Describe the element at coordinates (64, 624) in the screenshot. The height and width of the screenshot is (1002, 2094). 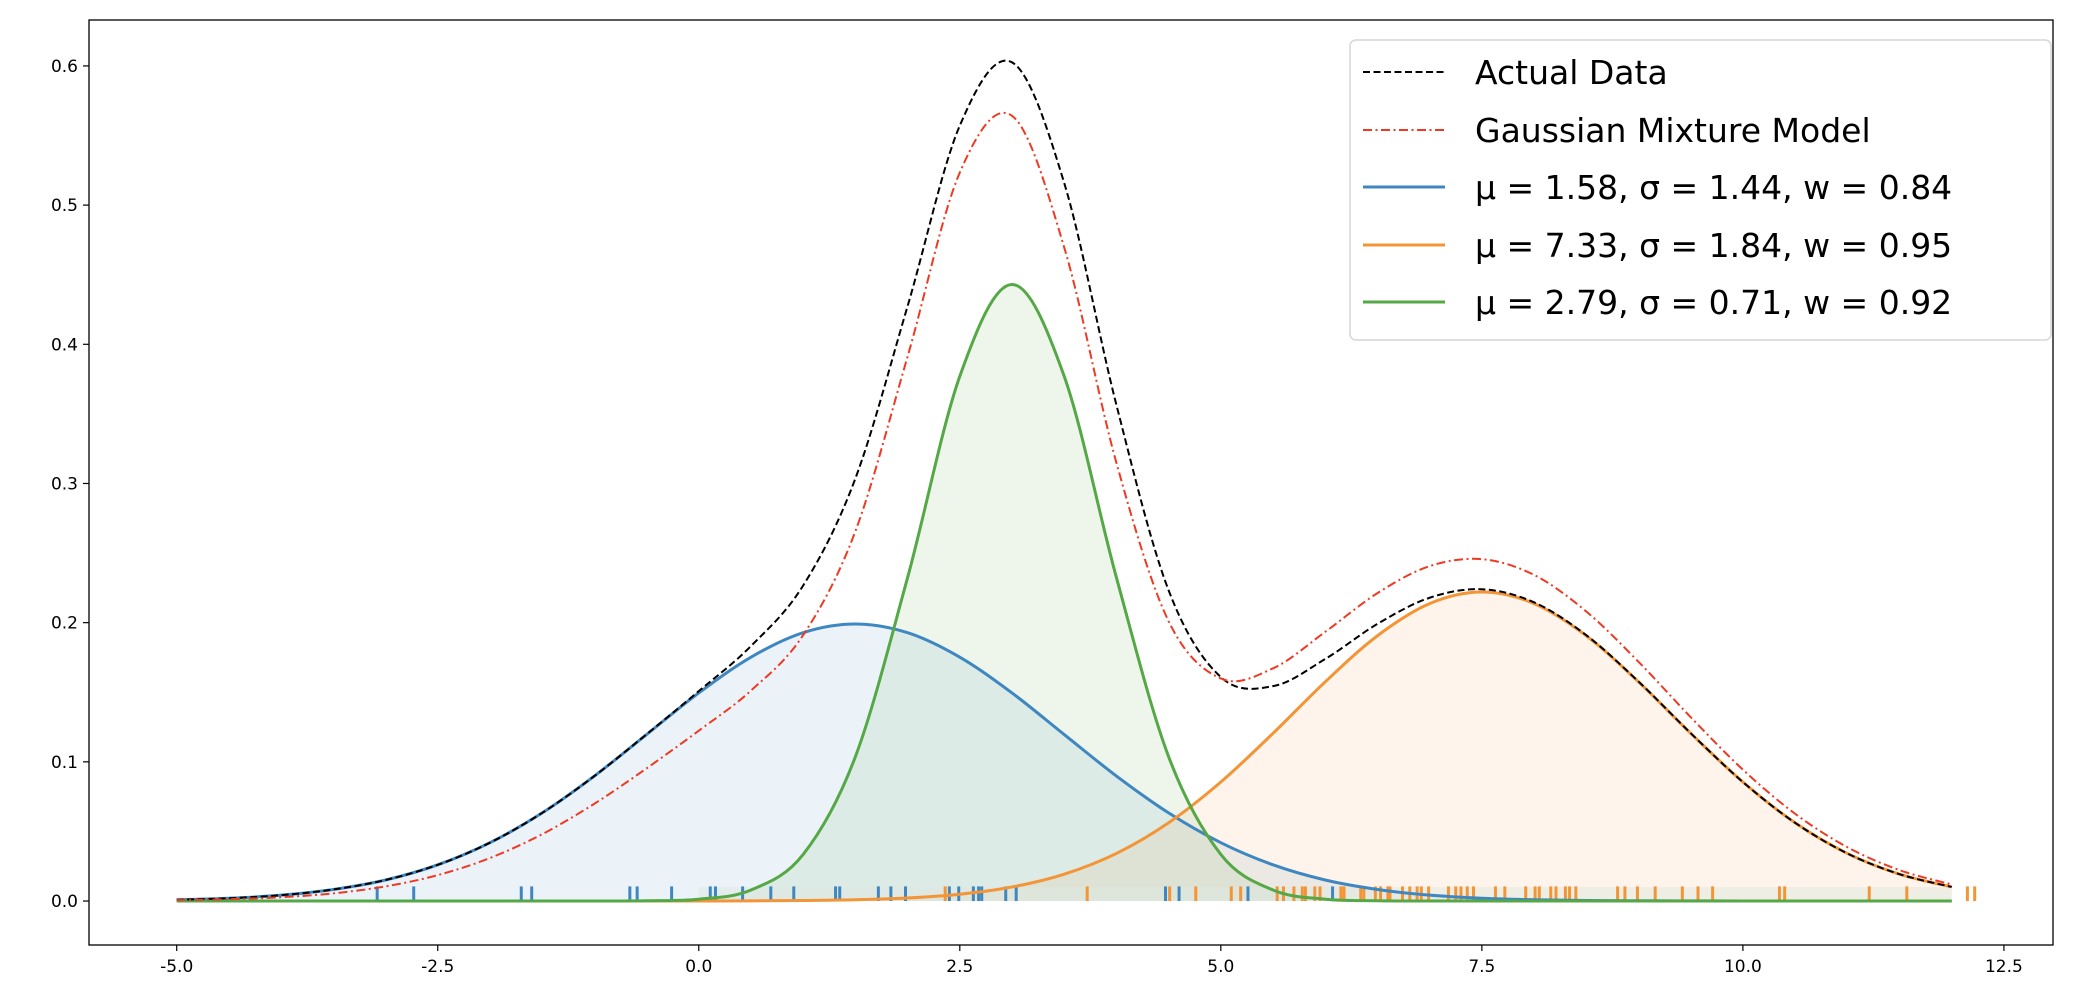
I see `y-tick-label: 0.2` at that location.